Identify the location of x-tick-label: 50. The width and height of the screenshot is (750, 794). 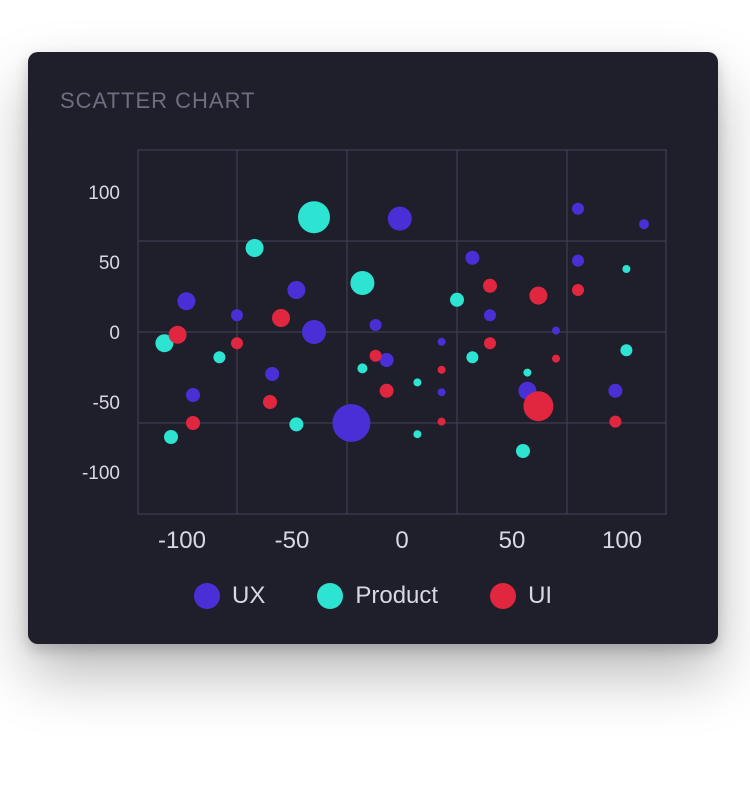
(512, 540).